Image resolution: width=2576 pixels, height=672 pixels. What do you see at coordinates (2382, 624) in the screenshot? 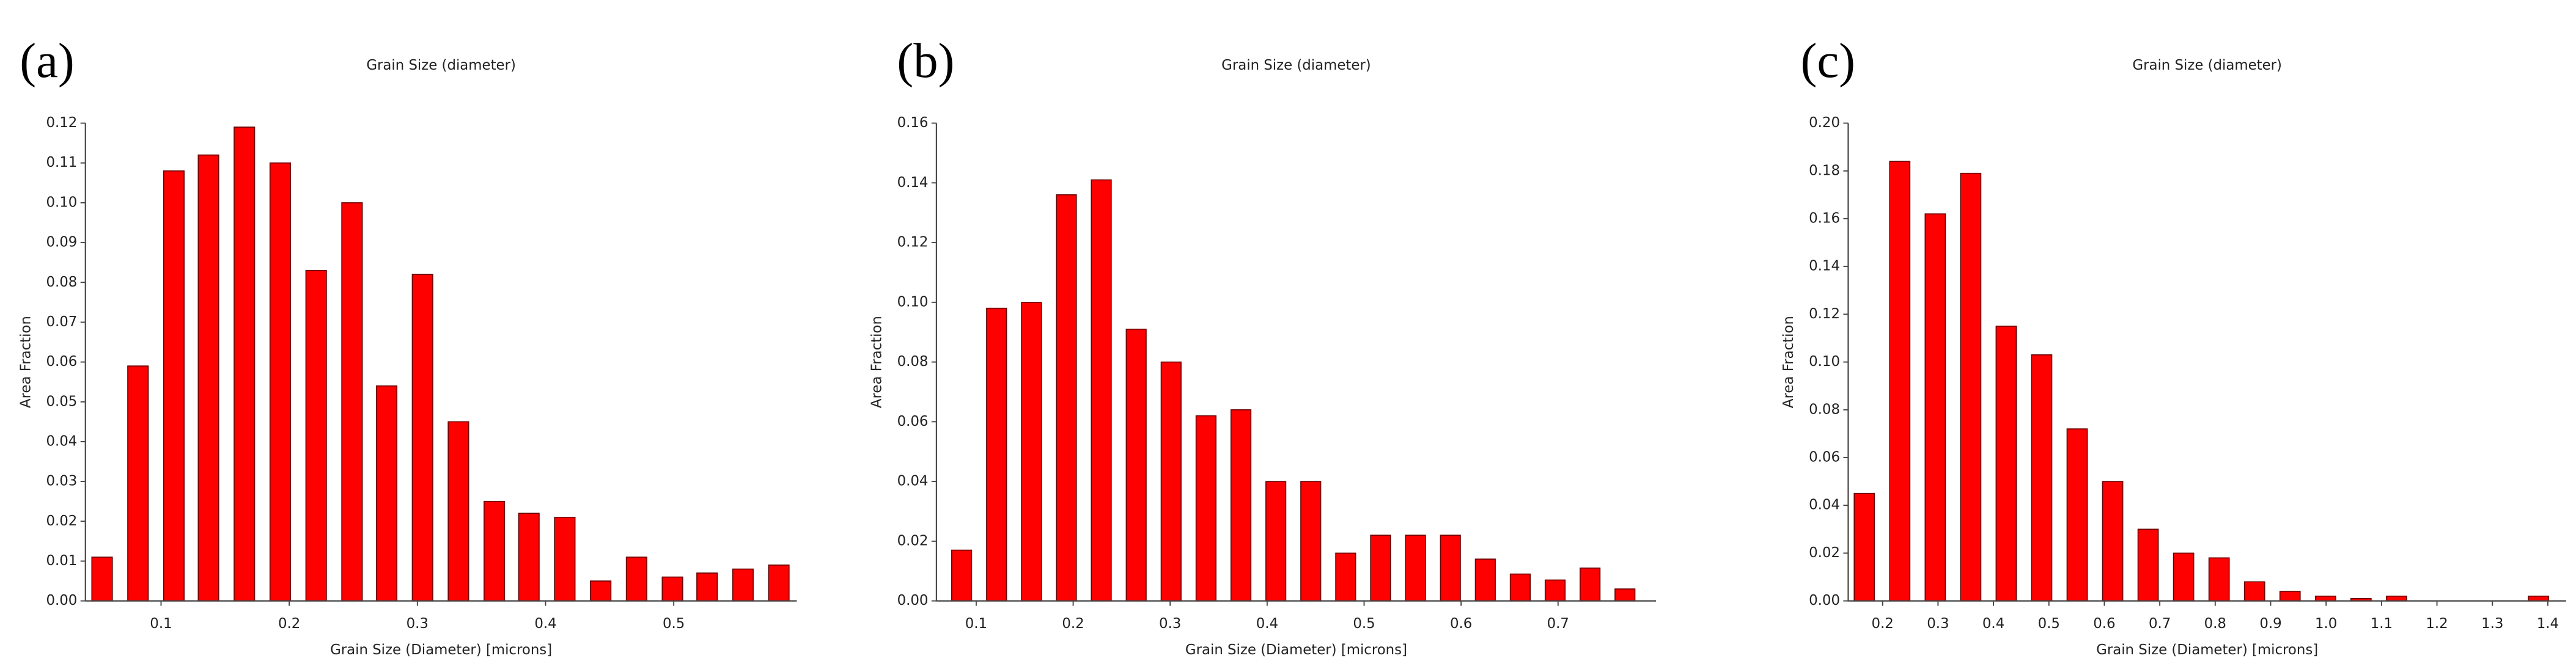
I see `x-tick-label: 1.1` at bounding box center [2382, 624].